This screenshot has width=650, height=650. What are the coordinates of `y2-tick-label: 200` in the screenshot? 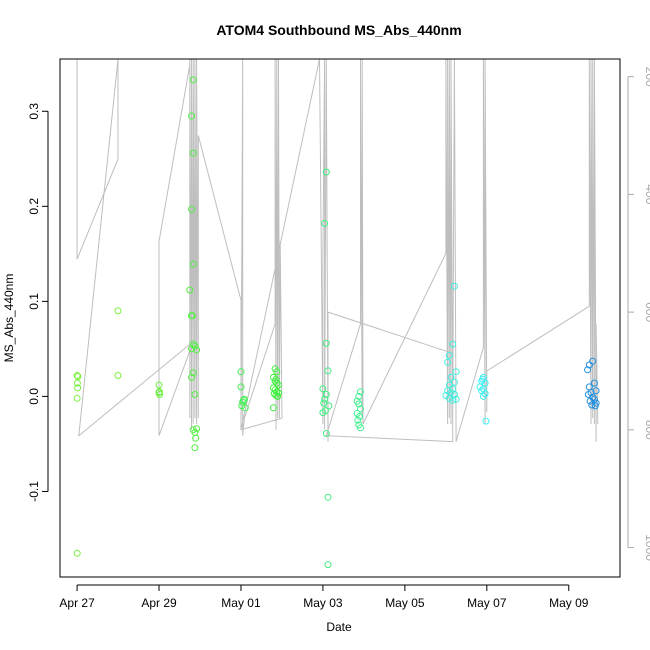 It's located at (646, 77).